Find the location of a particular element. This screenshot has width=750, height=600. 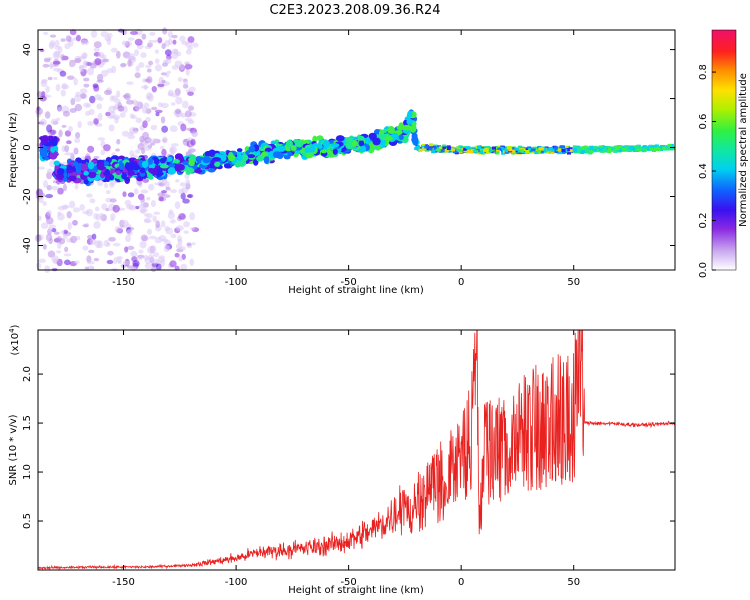

spectrogram-y-tick-label: 0 is located at coordinates (27, 147).